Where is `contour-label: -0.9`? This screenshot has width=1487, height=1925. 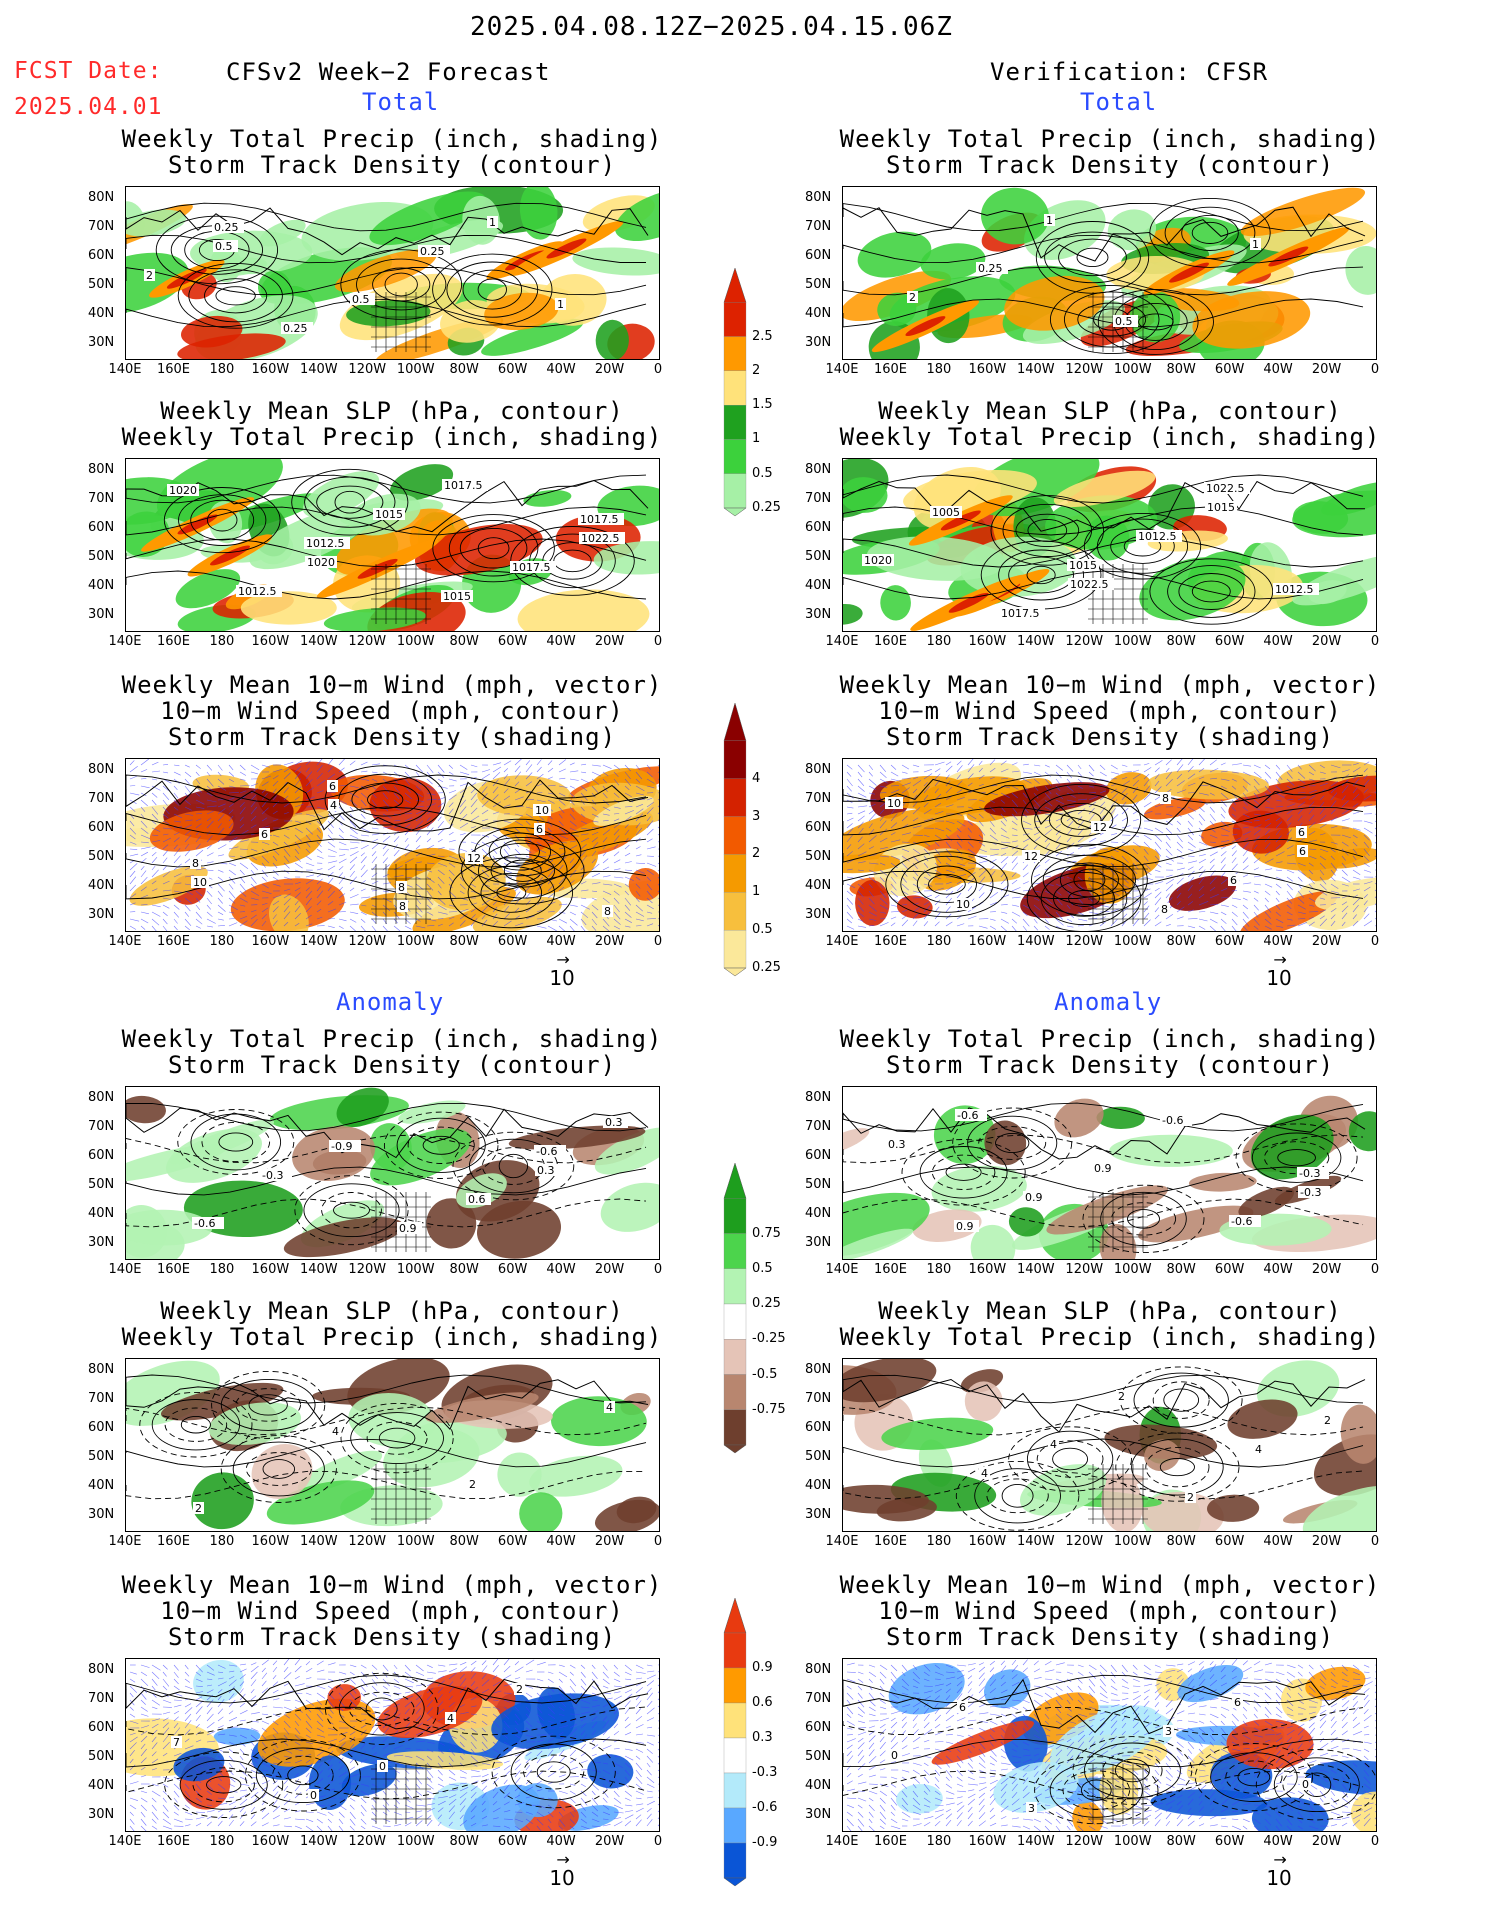
contour-label: -0.9 is located at coordinates (341, 1146).